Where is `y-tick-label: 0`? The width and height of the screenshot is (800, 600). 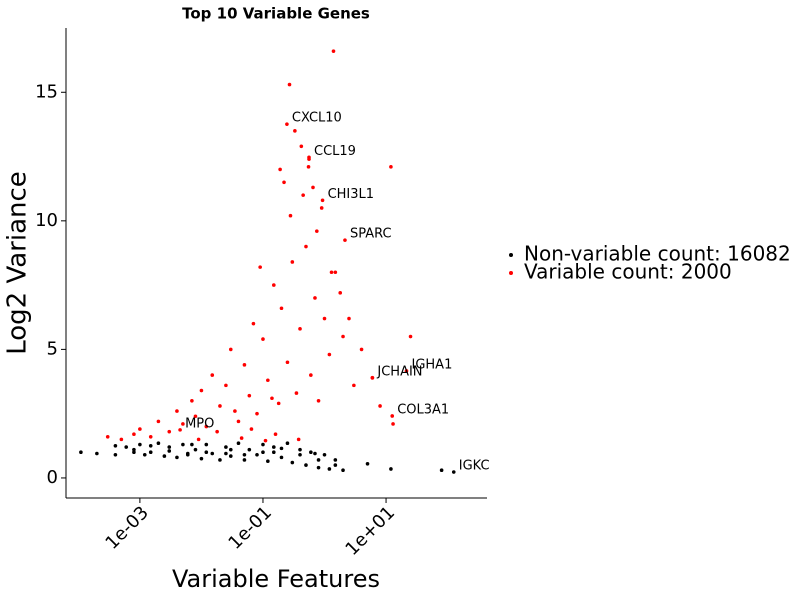 y-tick-label: 0 is located at coordinates (52, 477).